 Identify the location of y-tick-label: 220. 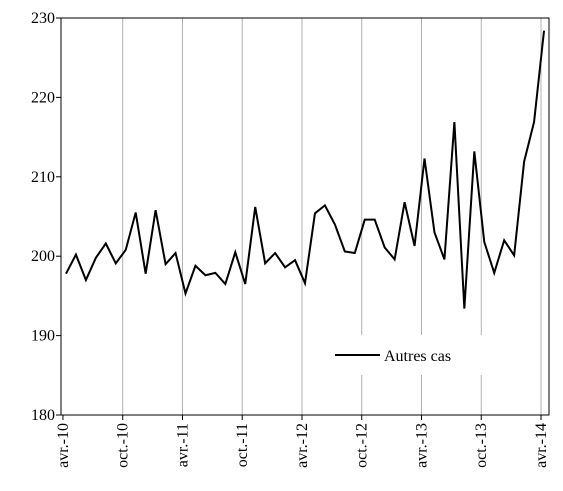
(43, 97).